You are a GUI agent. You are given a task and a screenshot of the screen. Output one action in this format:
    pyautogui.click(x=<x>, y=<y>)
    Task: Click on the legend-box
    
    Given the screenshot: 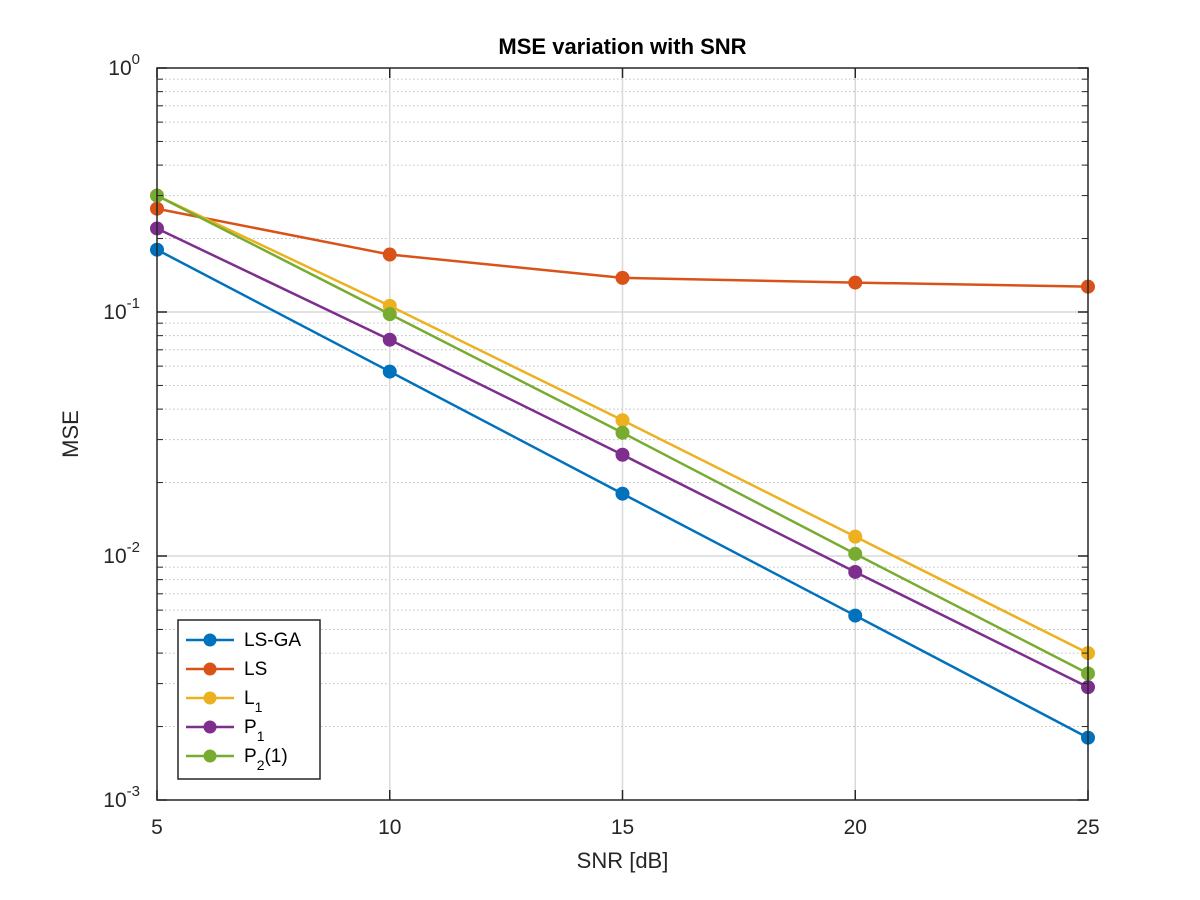 What is the action you would take?
    pyautogui.click(x=249, y=699)
    